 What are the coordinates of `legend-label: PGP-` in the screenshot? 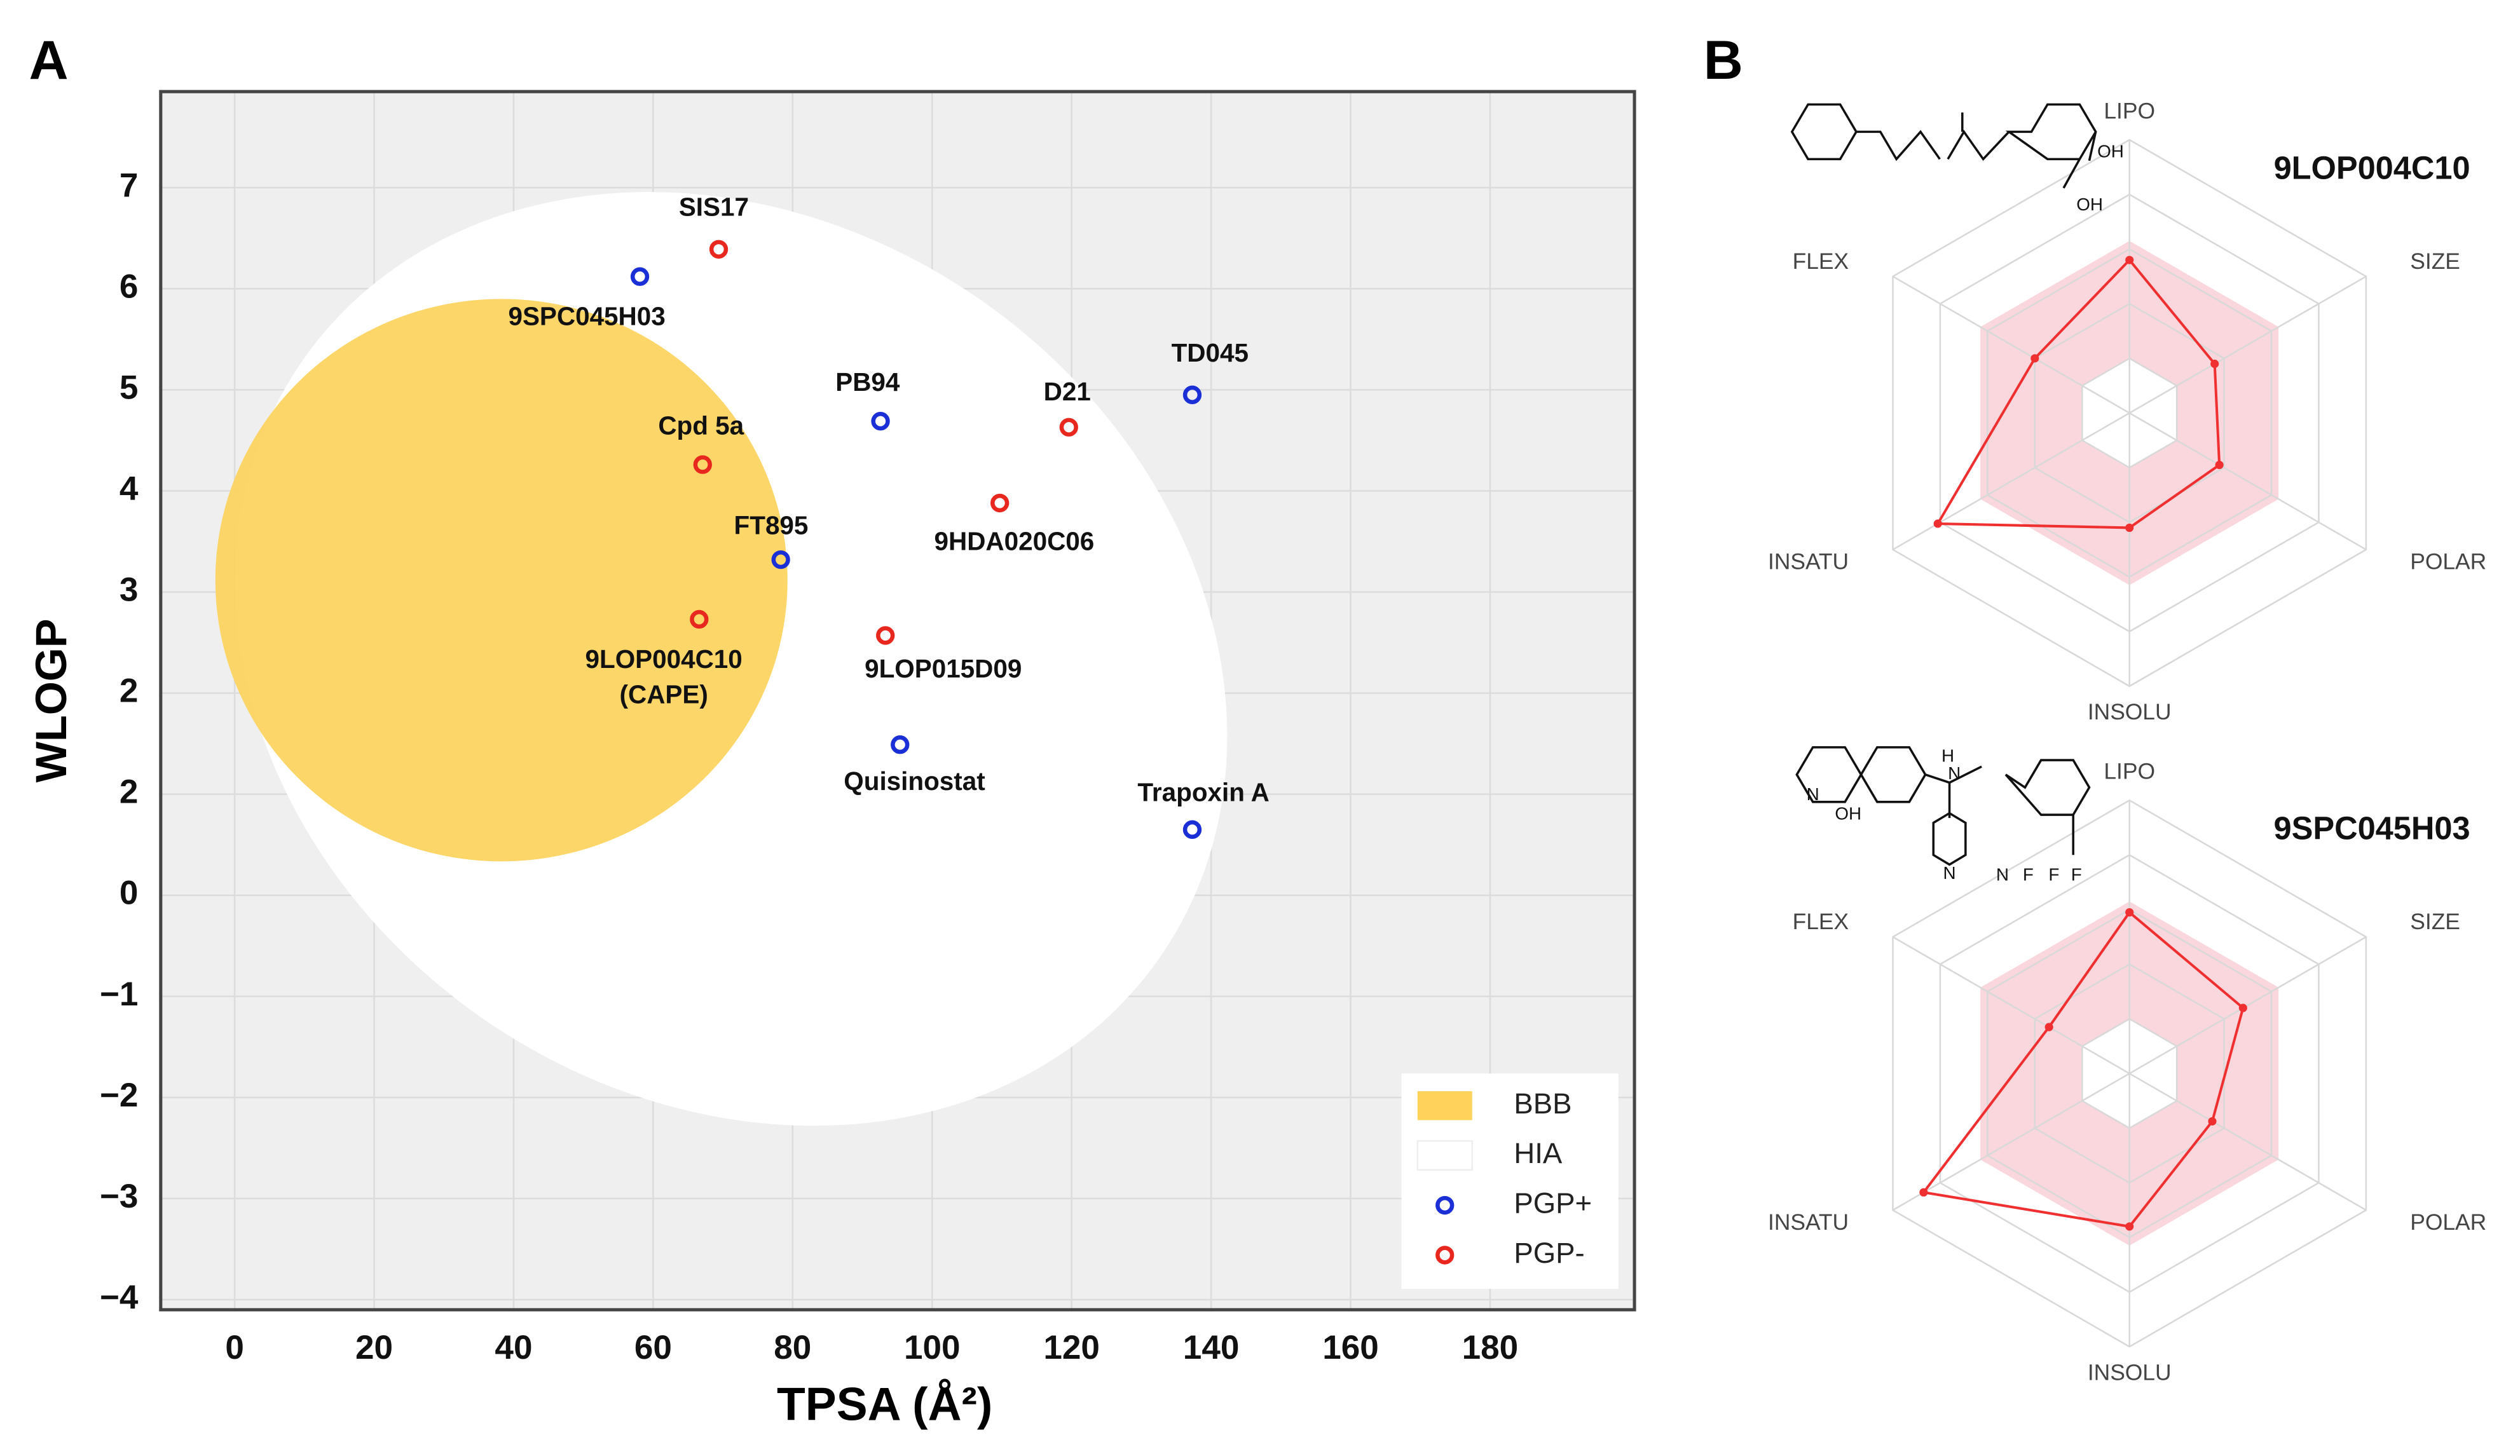 It's located at (1549, 1253).